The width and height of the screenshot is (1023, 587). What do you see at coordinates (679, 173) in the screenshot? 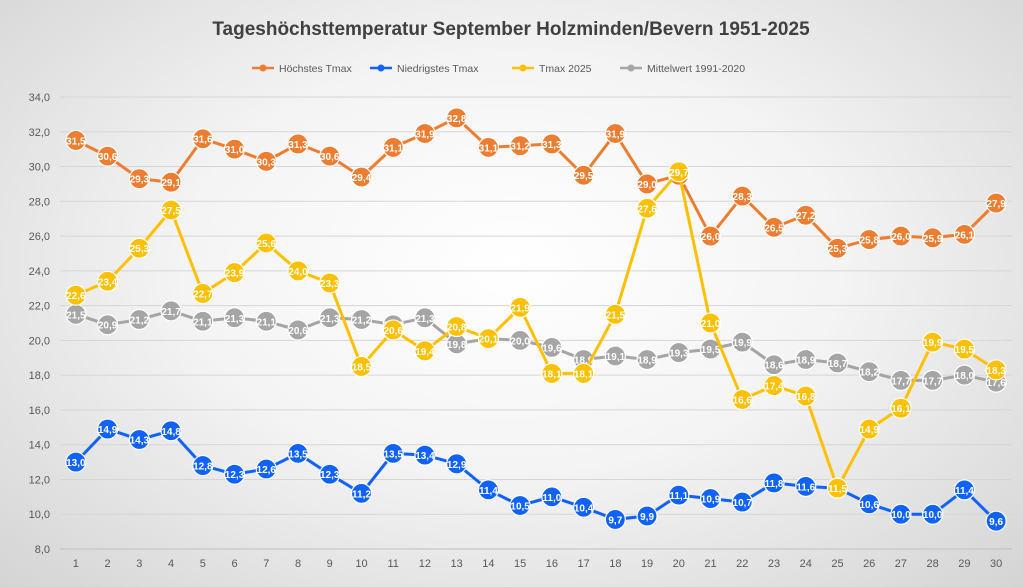
I see `data-label: 29,7` at bounding box center [679, 173].